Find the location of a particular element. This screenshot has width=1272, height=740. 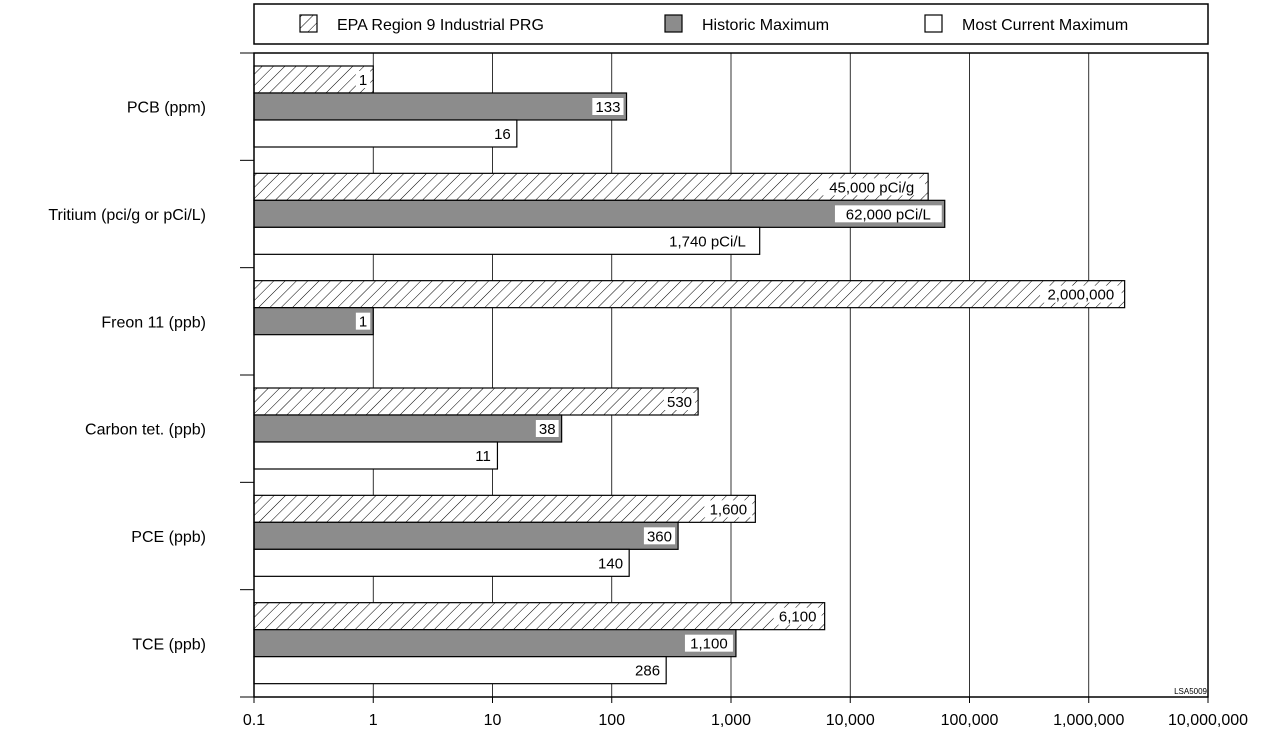

data-label: 1,100 is located at coordinates (709, 644).